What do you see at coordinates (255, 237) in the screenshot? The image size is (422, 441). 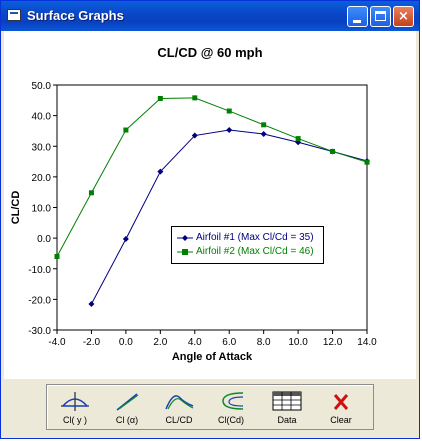 I see `legend-label-airfoil-1: Airfoil #1 (Max Cl/Cd = 35)` at bounding box center [255, 237].